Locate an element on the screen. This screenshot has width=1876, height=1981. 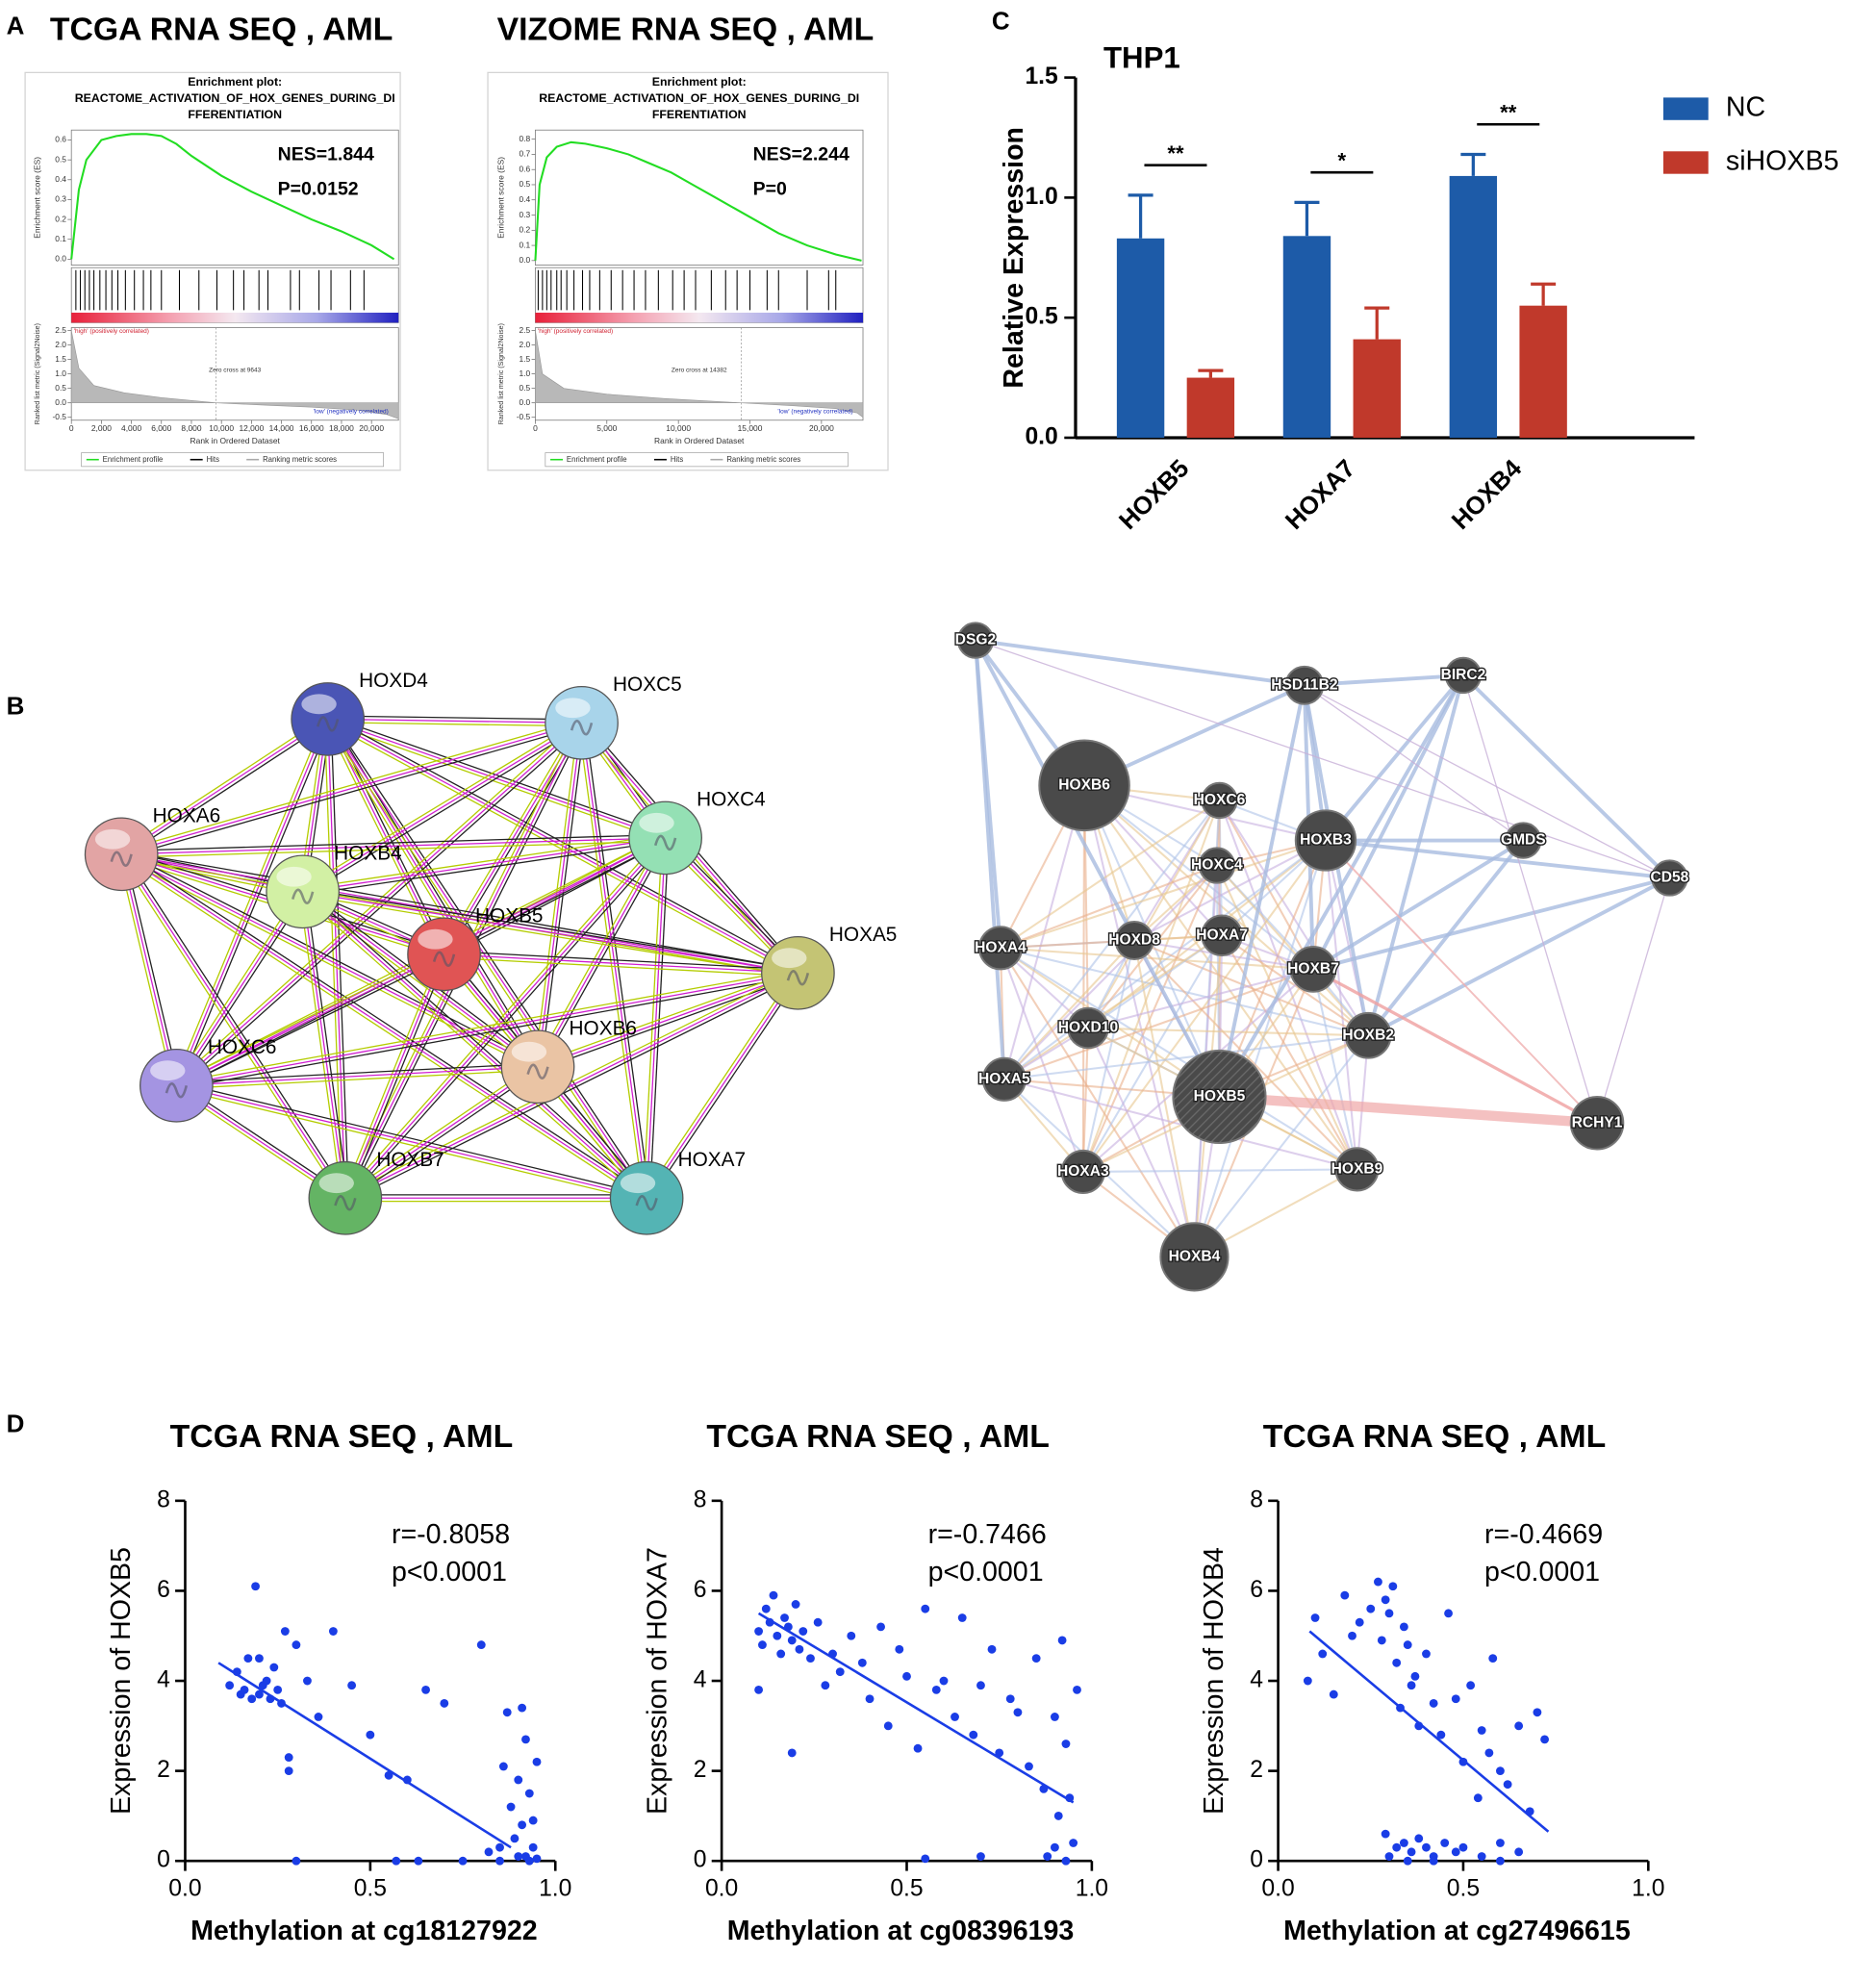
plot-title: FFERENTIATION is located at coordinates (235, 114).